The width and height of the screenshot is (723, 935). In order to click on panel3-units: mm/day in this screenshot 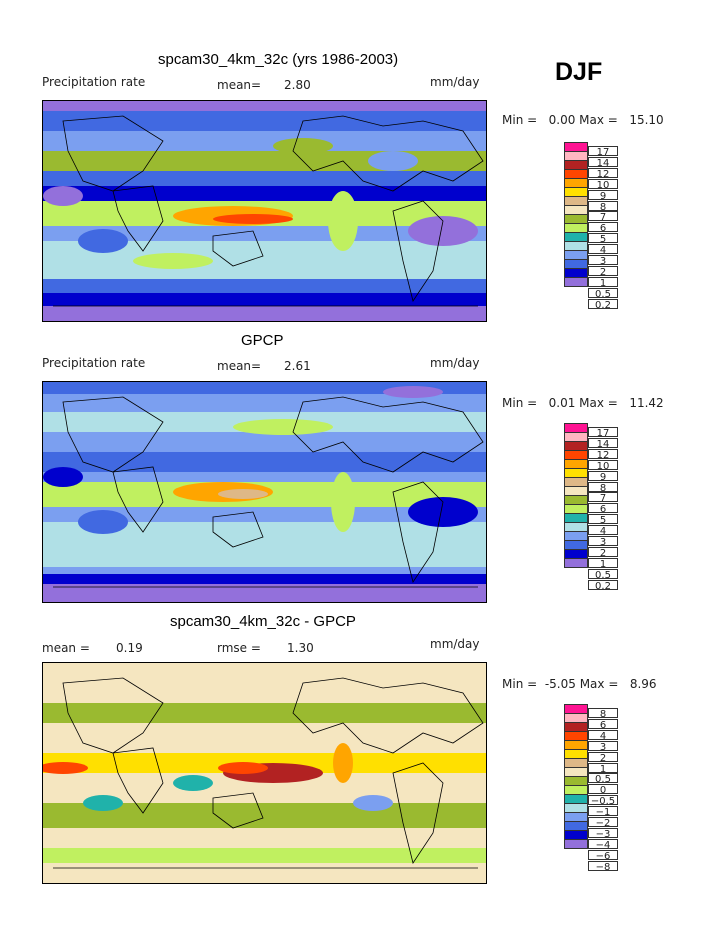, I will do `click(455, 644)`.